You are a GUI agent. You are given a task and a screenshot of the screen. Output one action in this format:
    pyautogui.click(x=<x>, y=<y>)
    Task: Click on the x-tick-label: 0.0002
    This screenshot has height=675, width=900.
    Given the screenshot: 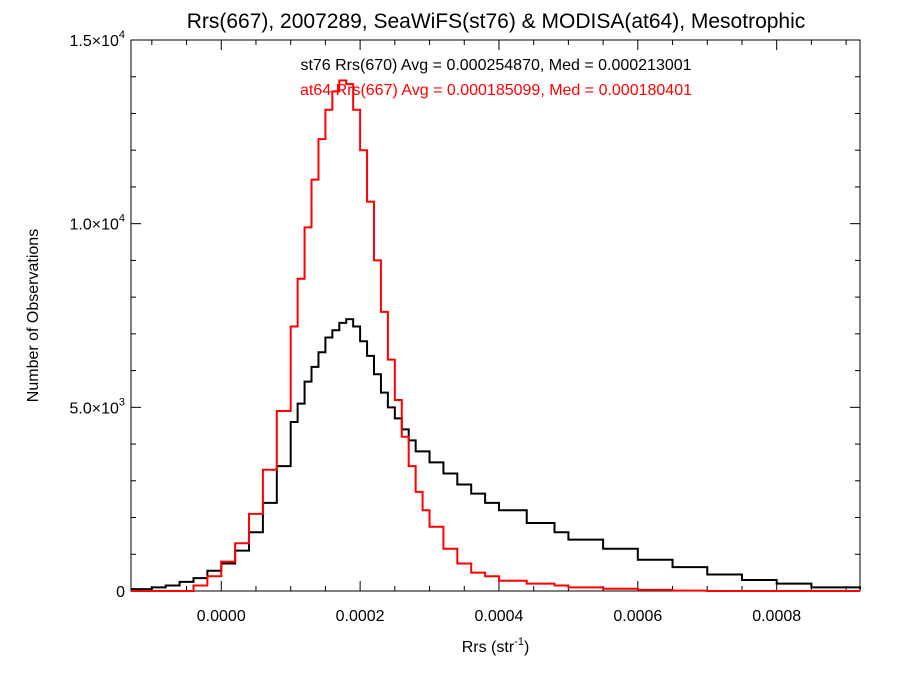 What is the action you would take?
    pyautogui.click(x=360, y=616)
    